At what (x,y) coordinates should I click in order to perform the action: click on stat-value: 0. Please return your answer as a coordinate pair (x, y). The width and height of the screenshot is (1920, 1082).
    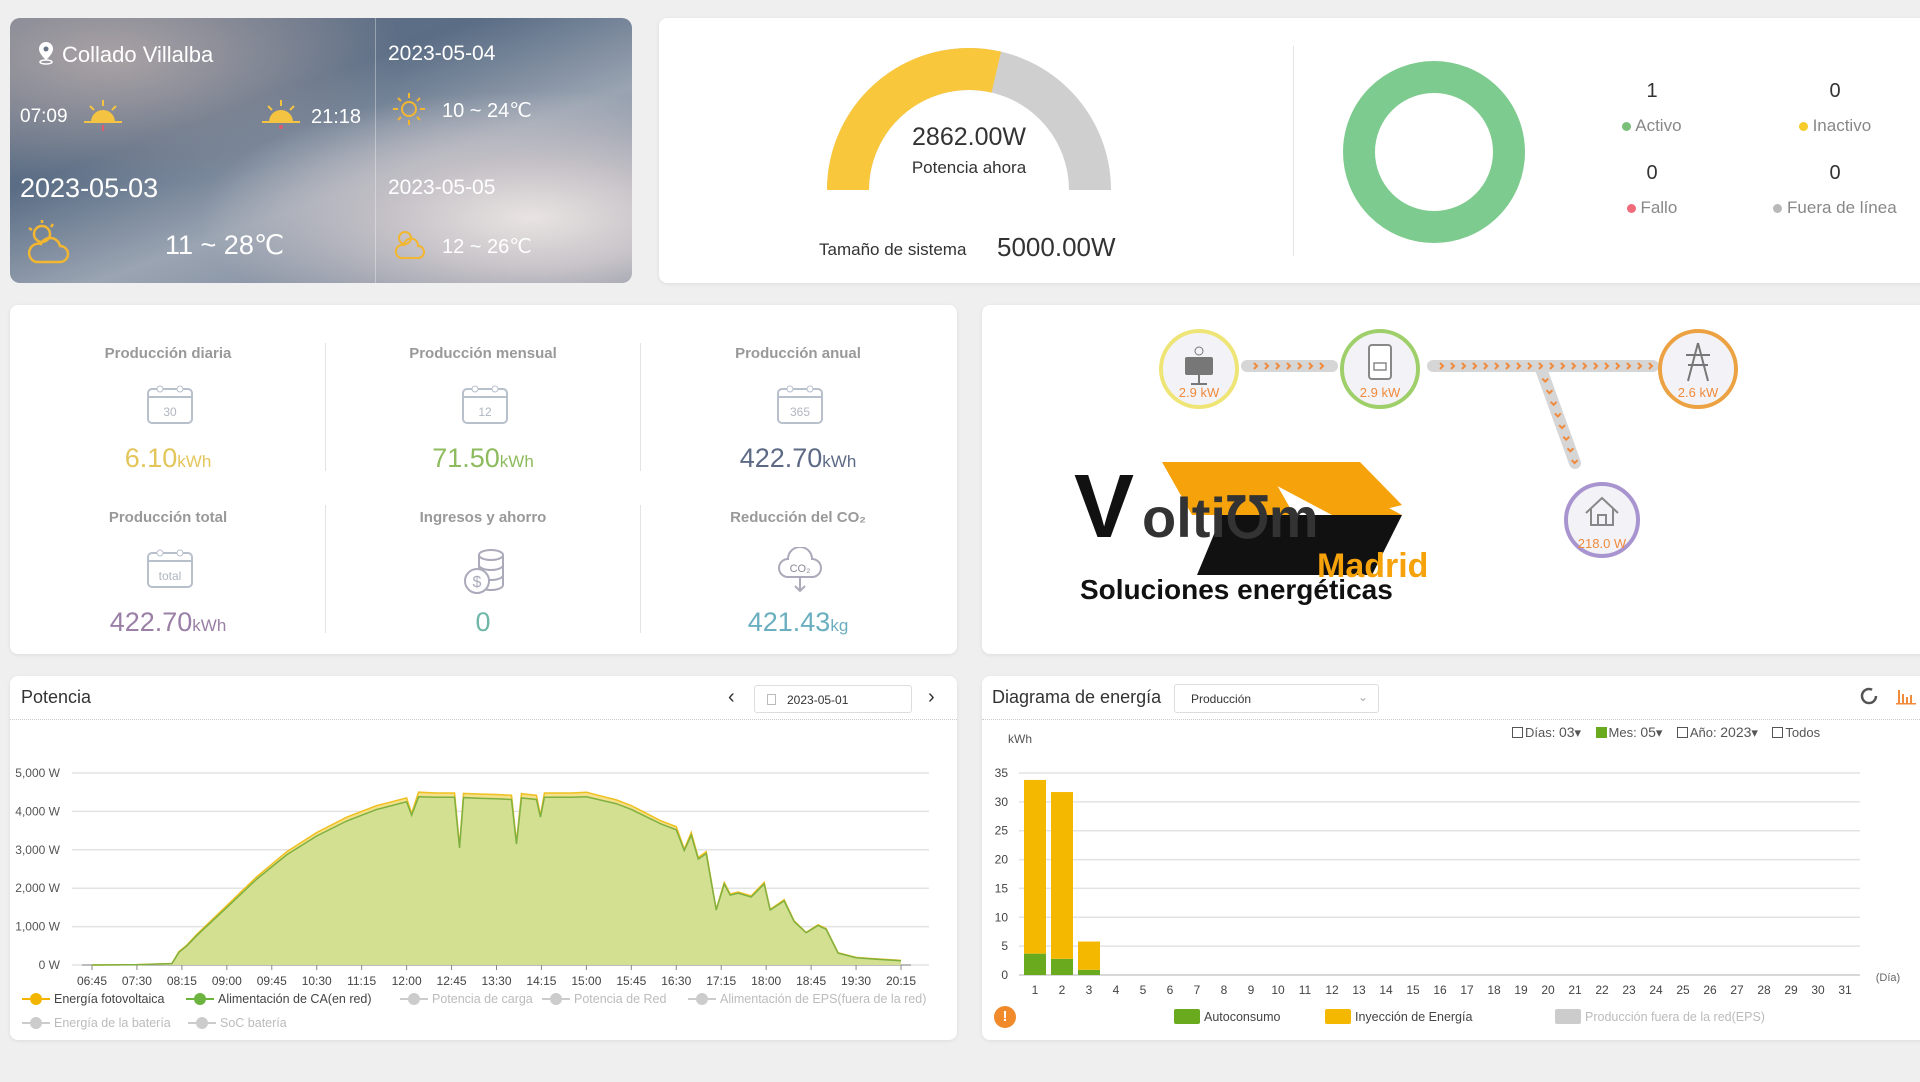
    Looking at the image, I should click on (483, 622).